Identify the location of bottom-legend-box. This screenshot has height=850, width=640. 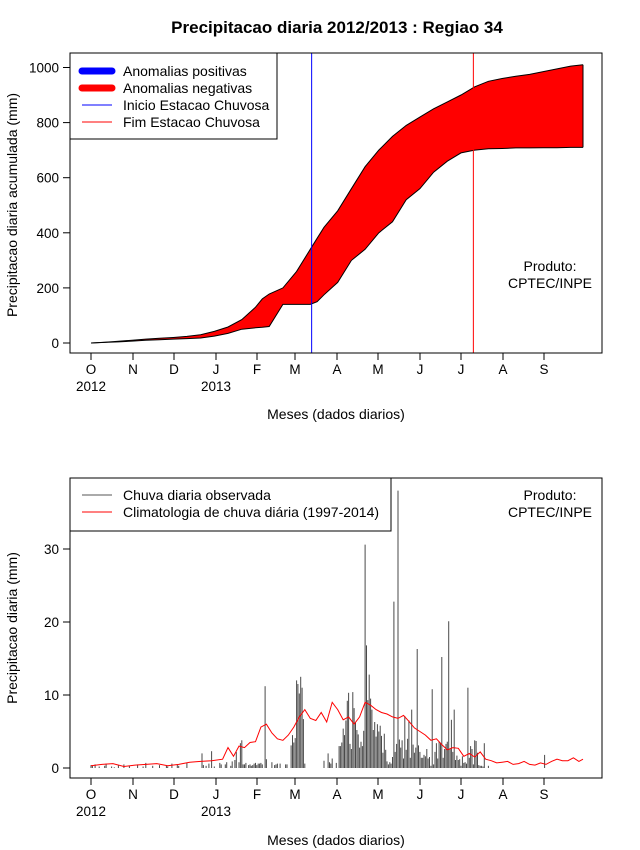
(230, 504).